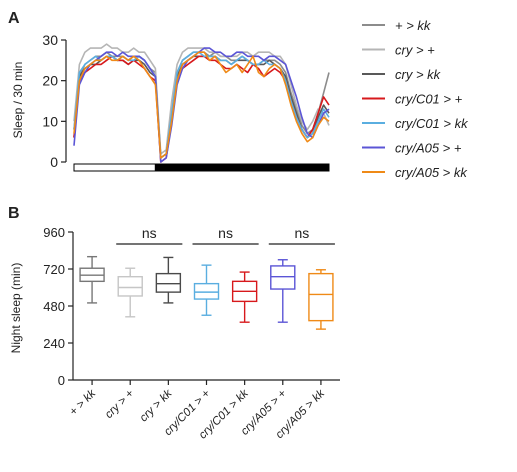 The image size is (517, 472). I want to click on sleep-profile-y-label: Sleep / 30 min, so click(18, 100).